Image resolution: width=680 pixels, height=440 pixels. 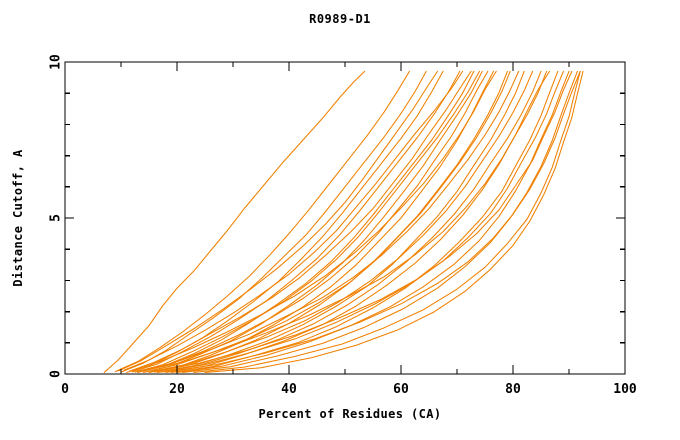 I want to click on y-tick-label: 5, so click(x=56, y=218).